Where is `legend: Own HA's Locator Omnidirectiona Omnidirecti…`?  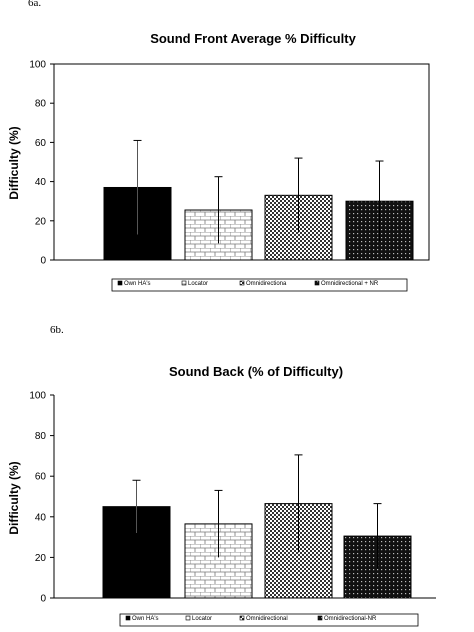 legend: Own HA's Locator Omnidirectiona Omnidirecti… is located at coordinates (259, 285).